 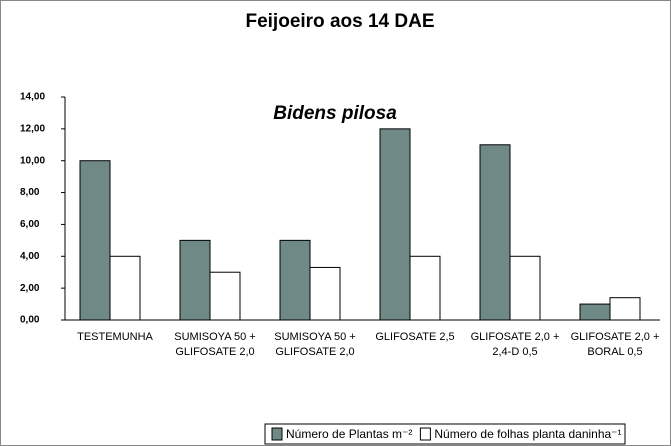 What do you see at coordinates (30, 224) in the screenshot?
I see `y-tick-label: 6,00` at bounding box center [30, 224].